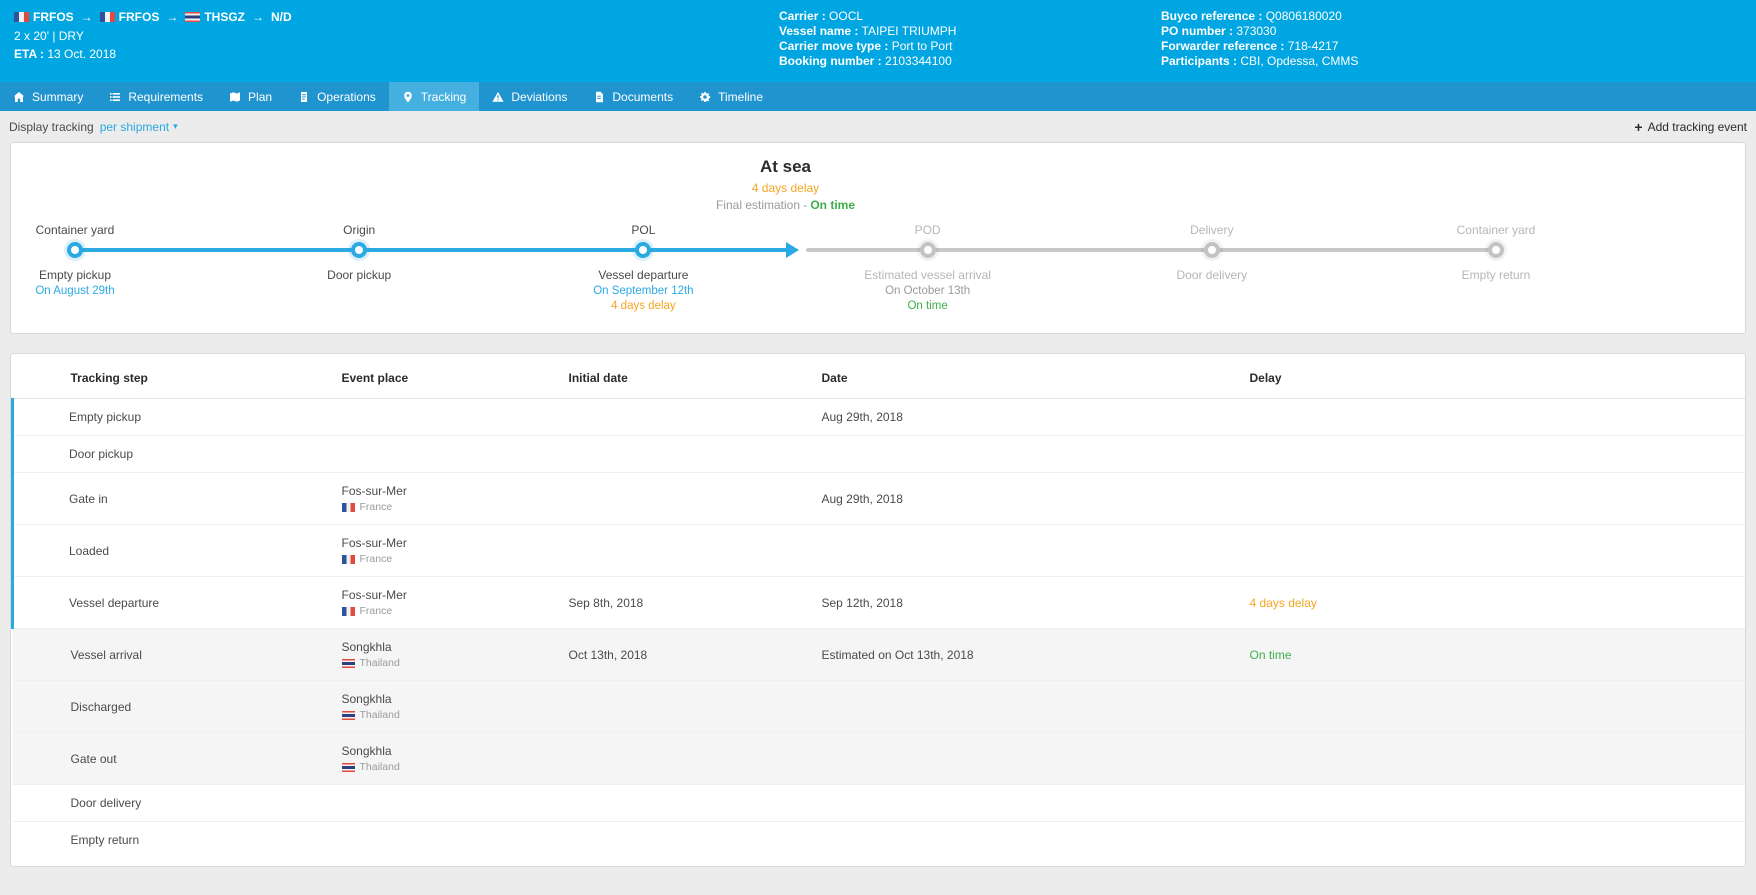  What do you see at coordinates (819, 31) in the screenshot?
I see `detail-label: Vessel name :` at bounding box center [819, 31].